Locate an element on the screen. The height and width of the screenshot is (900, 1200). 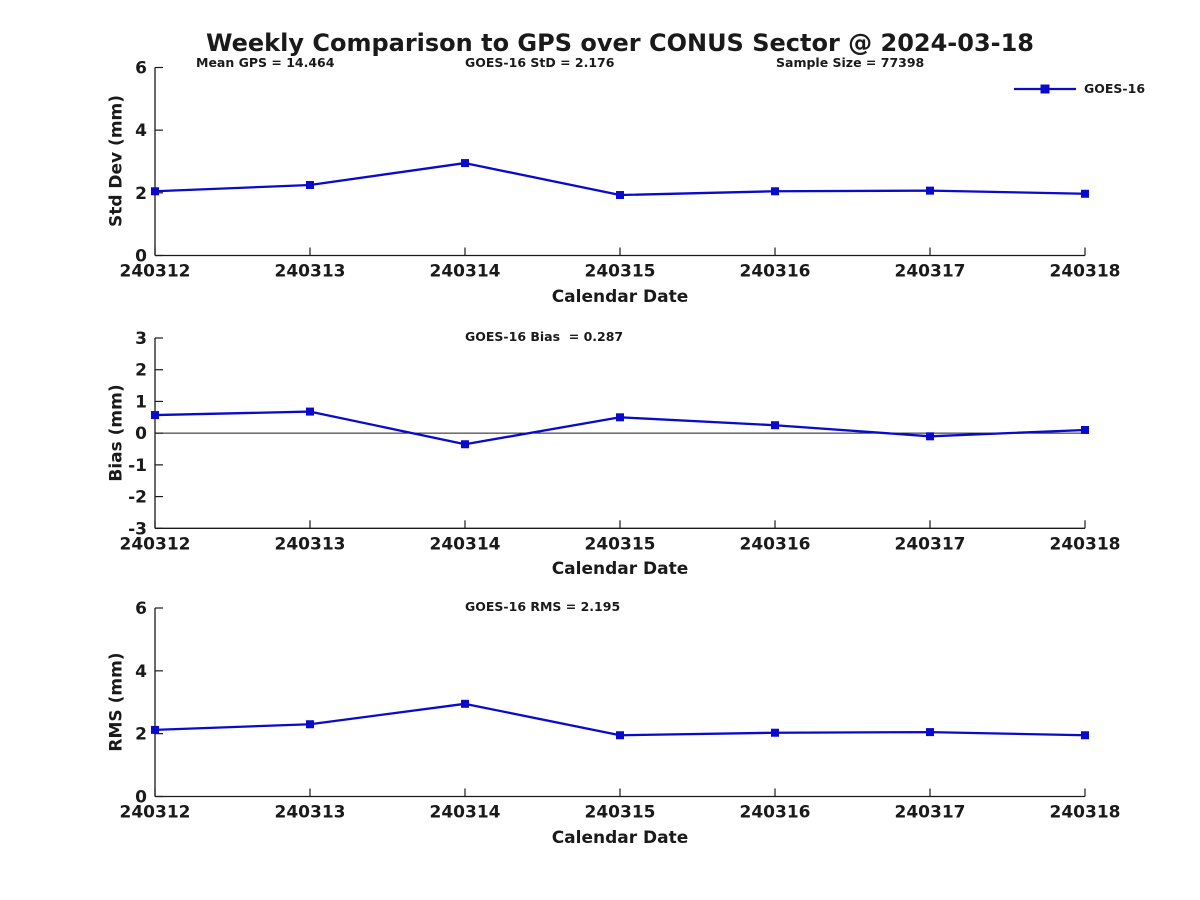
xlabel-calendar-date-mid: Calendar Date is located at coordinates (620, 569).